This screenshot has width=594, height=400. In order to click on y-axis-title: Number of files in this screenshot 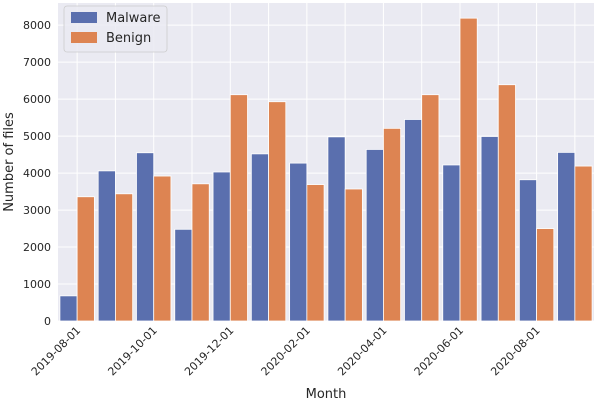, I will do `click(9, 162)`.